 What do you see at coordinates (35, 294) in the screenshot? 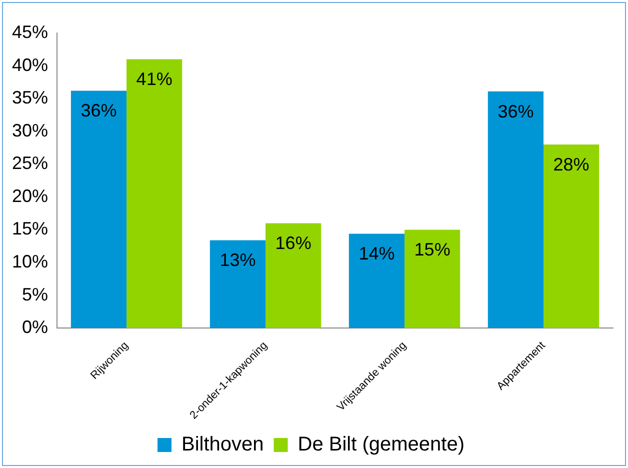
I see `y-tick-label: 5%` at bounding box center [35, 294].